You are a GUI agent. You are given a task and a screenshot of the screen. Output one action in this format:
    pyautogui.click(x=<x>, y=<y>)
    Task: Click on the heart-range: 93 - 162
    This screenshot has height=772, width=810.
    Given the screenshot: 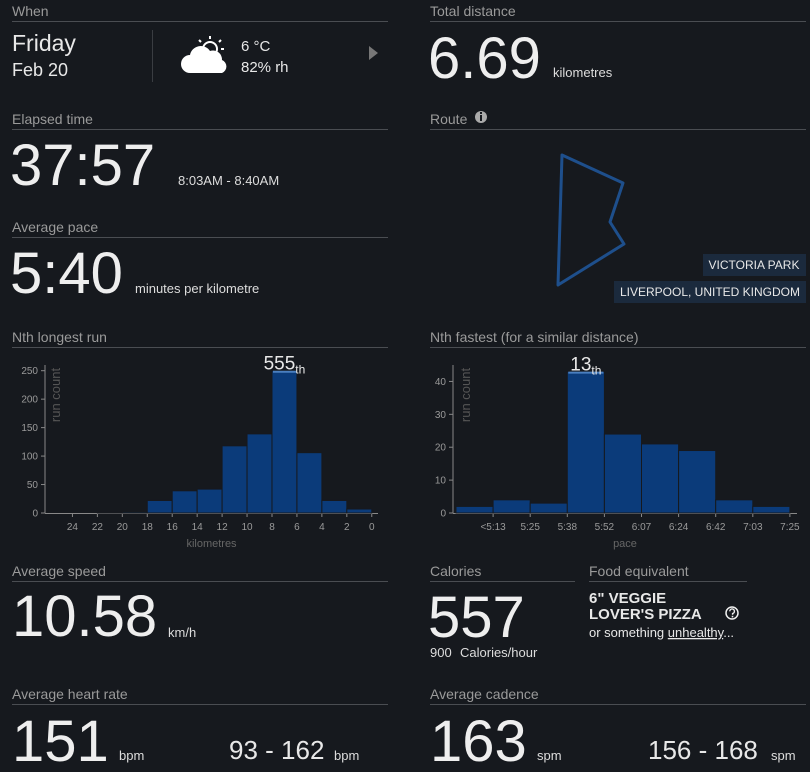 What is the action you would take?
    pyautogui.click(x=276, y=750)
    